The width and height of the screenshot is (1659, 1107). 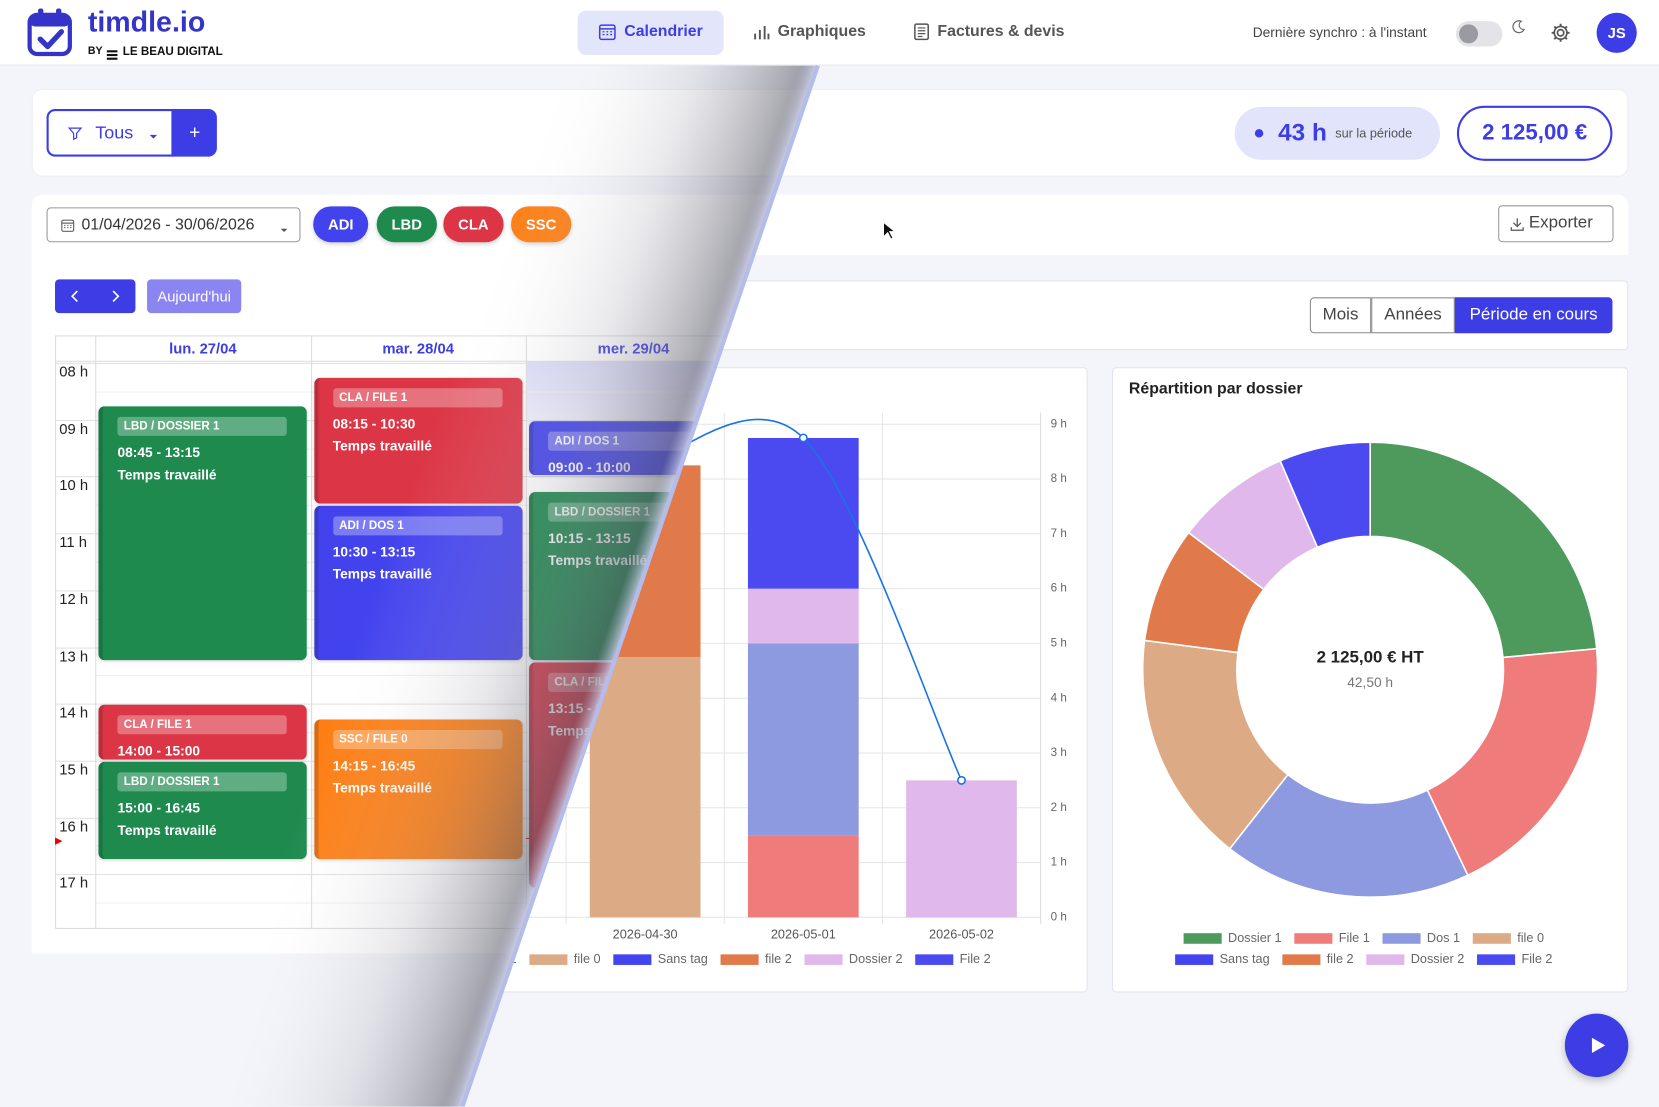 What do you see at coordinates (146, 22) in the screenshot?
I see `logo-text: timdle.io` at bounding box center [146, 22].